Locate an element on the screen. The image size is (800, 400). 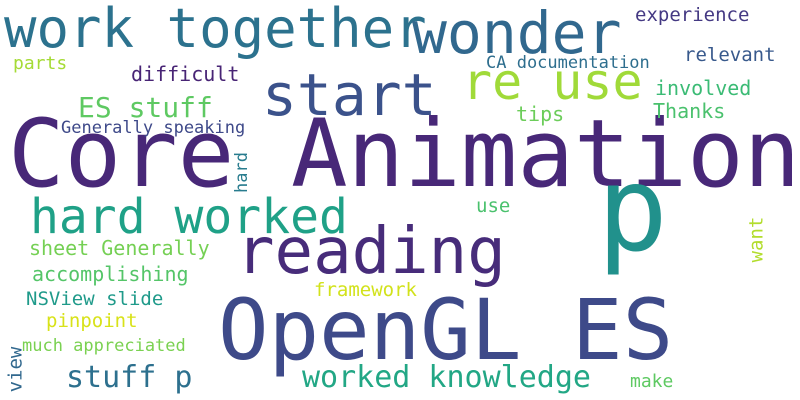
word-relevant: relevant is located at coordinates (730, 55).